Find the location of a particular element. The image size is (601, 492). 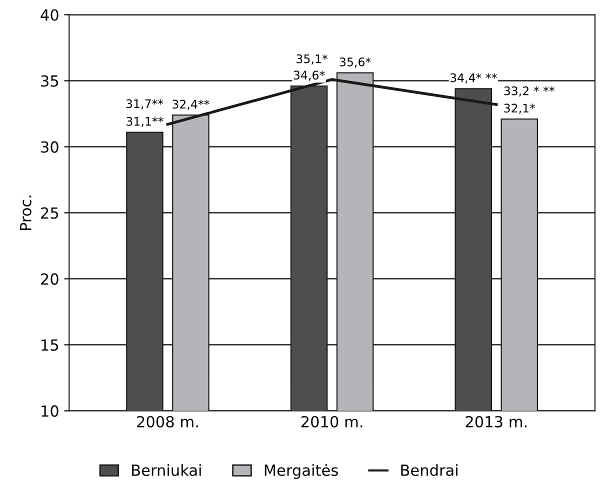

y-tick-label: 20 is located at coordinates (49, 279).